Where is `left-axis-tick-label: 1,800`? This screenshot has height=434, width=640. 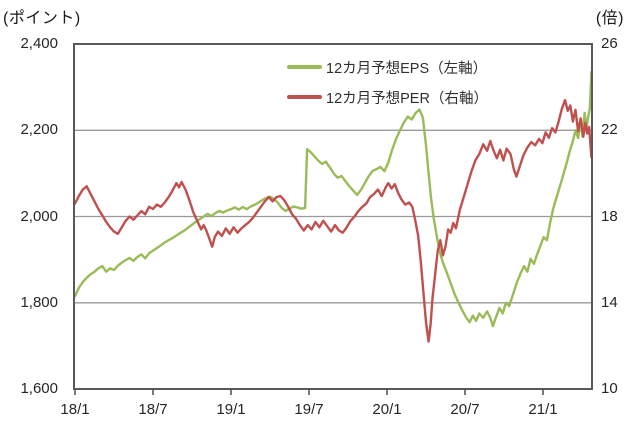
left-axis-tick-label: 1,800 is located at coordinates (39, 302).